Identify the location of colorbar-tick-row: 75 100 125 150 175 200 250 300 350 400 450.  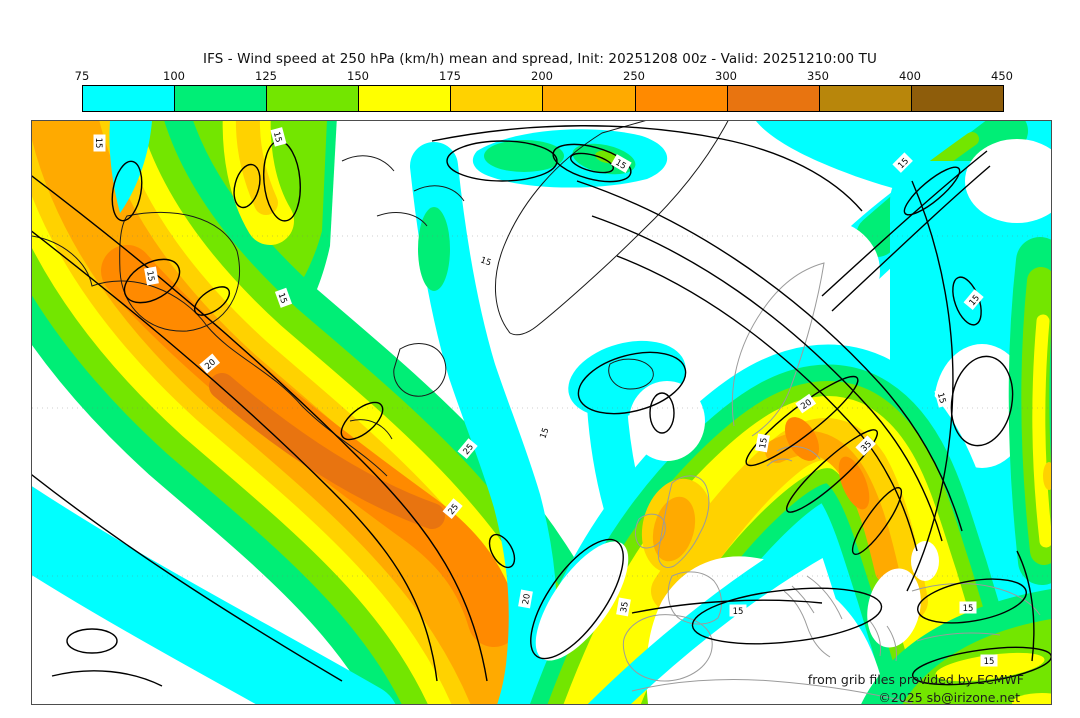
(540, 76).